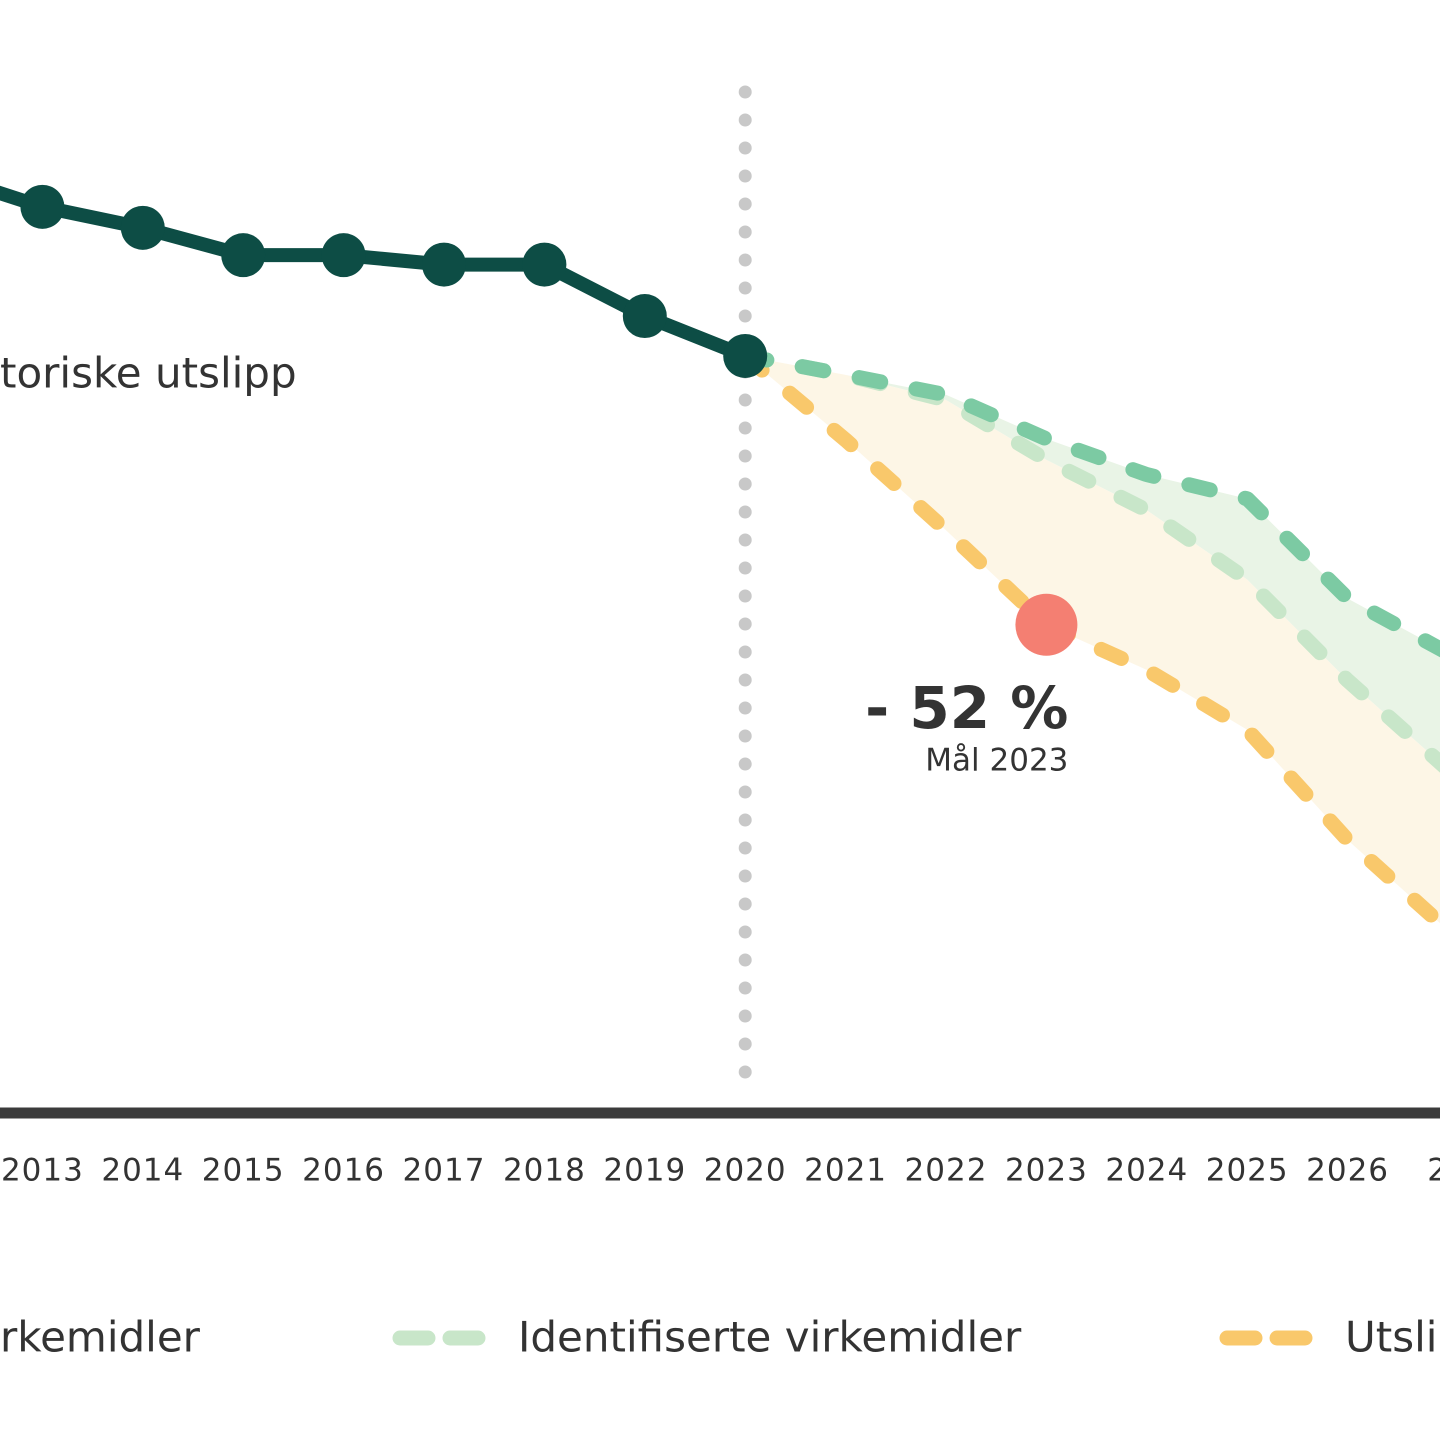 This screenshot has width=1440, height=1440. What do you see at coordinates (100, 1337) in the screenshot?
I see `legend-label: rkemidler` at bounding box center [100, 1337].